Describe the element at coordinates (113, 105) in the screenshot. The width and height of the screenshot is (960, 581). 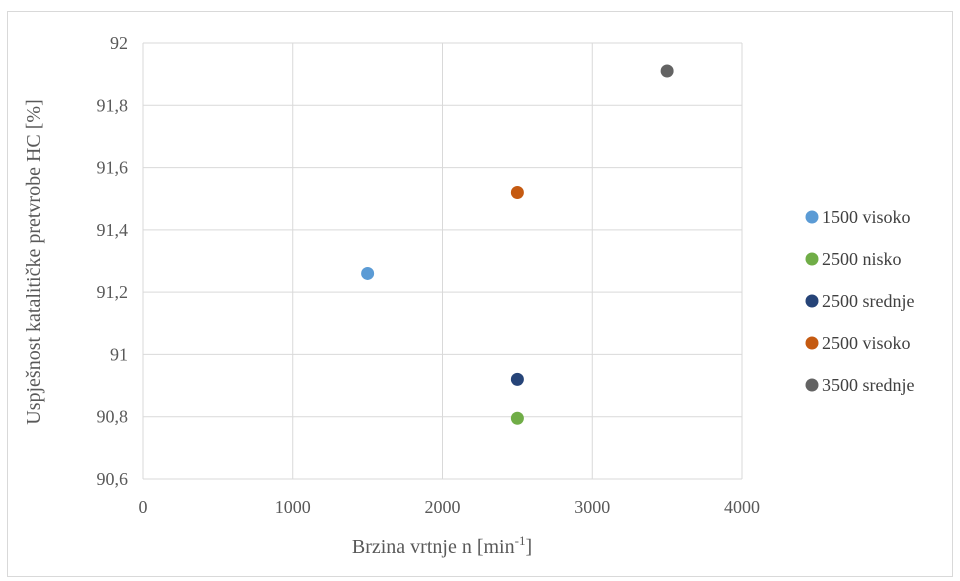
I see `y-tick-label: 91,8` at that location.